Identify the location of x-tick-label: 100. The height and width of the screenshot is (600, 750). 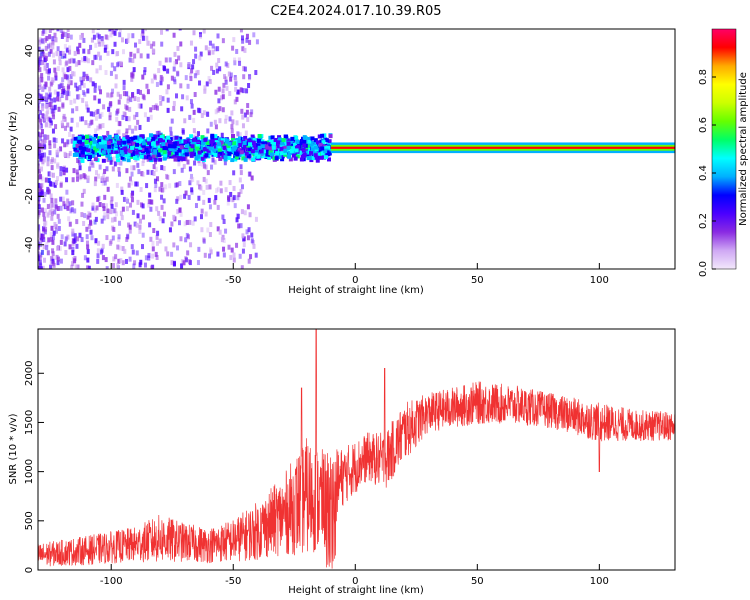
(599, 581).